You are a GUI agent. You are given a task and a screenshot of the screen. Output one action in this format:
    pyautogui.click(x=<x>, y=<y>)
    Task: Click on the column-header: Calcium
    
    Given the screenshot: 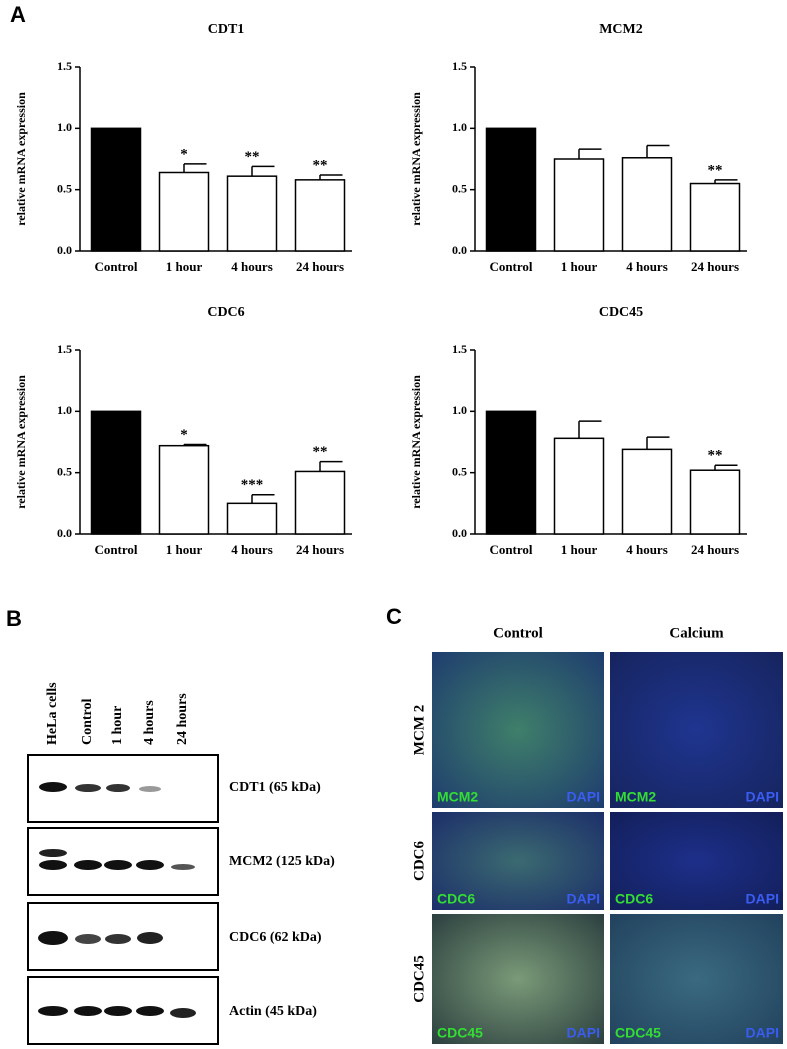 What is the action you would take?
    pyautogui.click(x=696, y=633)
    